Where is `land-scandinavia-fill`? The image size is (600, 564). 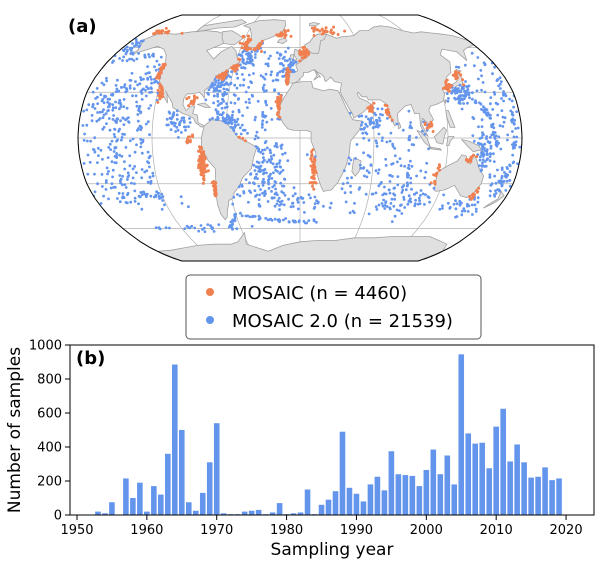 land-scandinavia-fill is located at coordinates (315, 43).